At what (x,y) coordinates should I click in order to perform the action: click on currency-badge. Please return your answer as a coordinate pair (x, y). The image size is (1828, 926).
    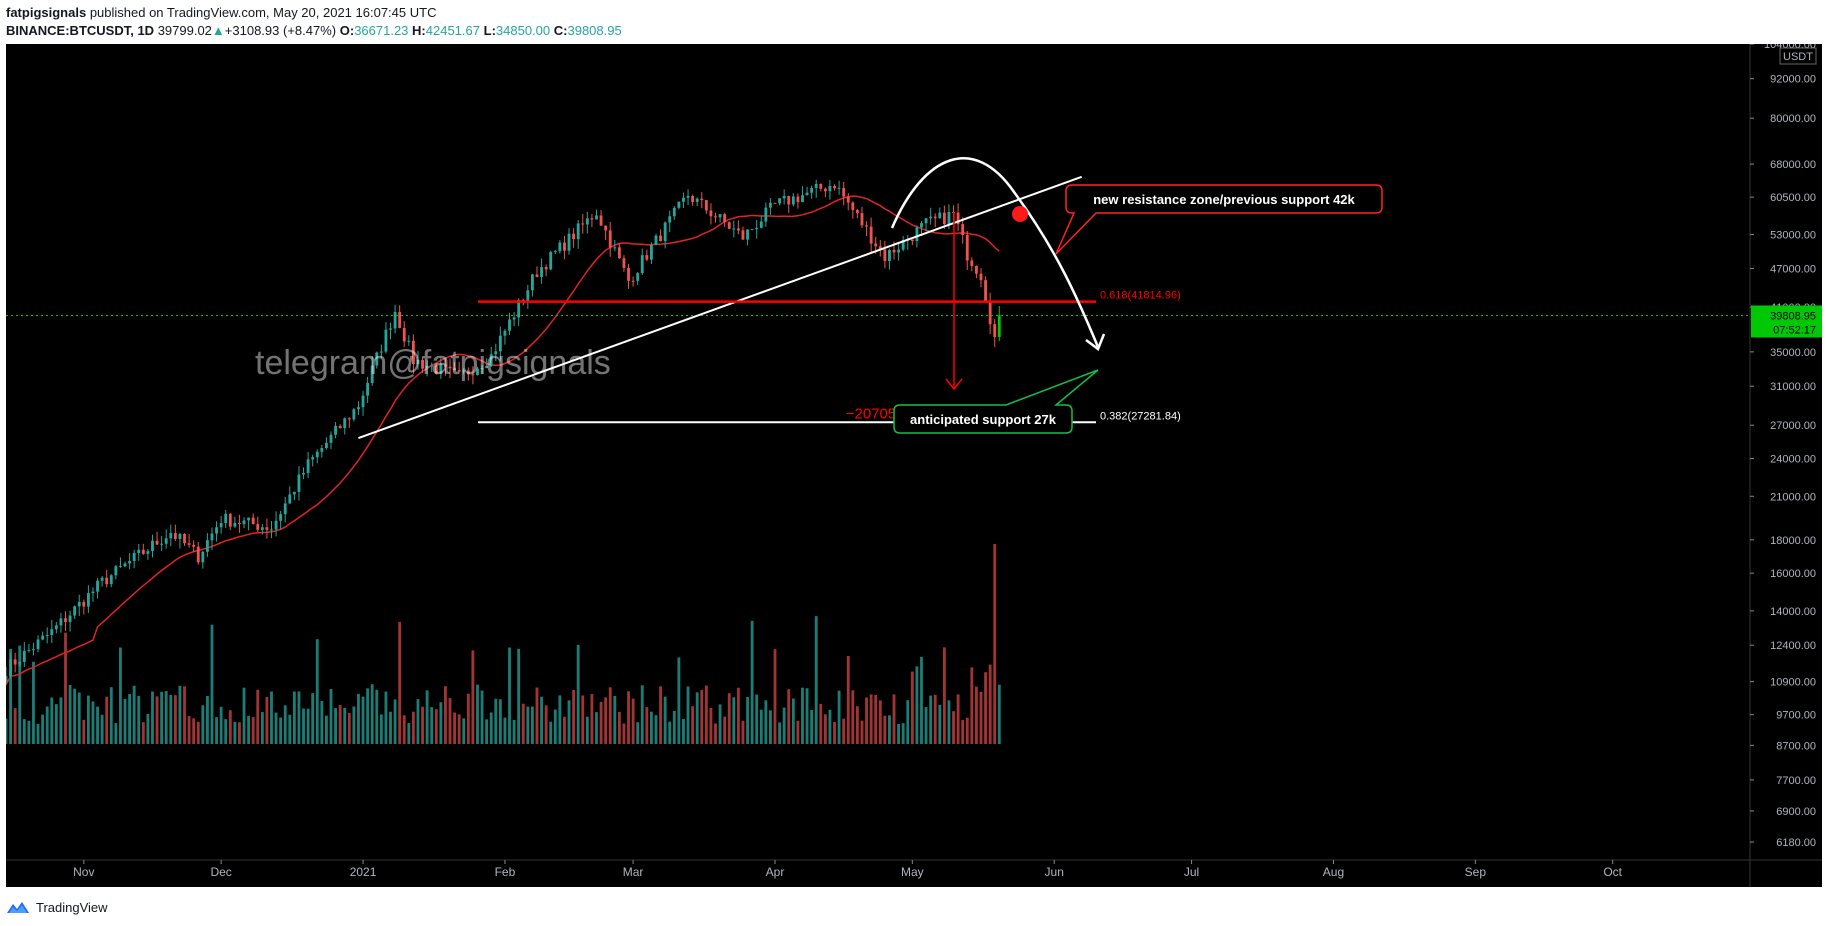
    Looking at the image, I should click on (1798, 56).